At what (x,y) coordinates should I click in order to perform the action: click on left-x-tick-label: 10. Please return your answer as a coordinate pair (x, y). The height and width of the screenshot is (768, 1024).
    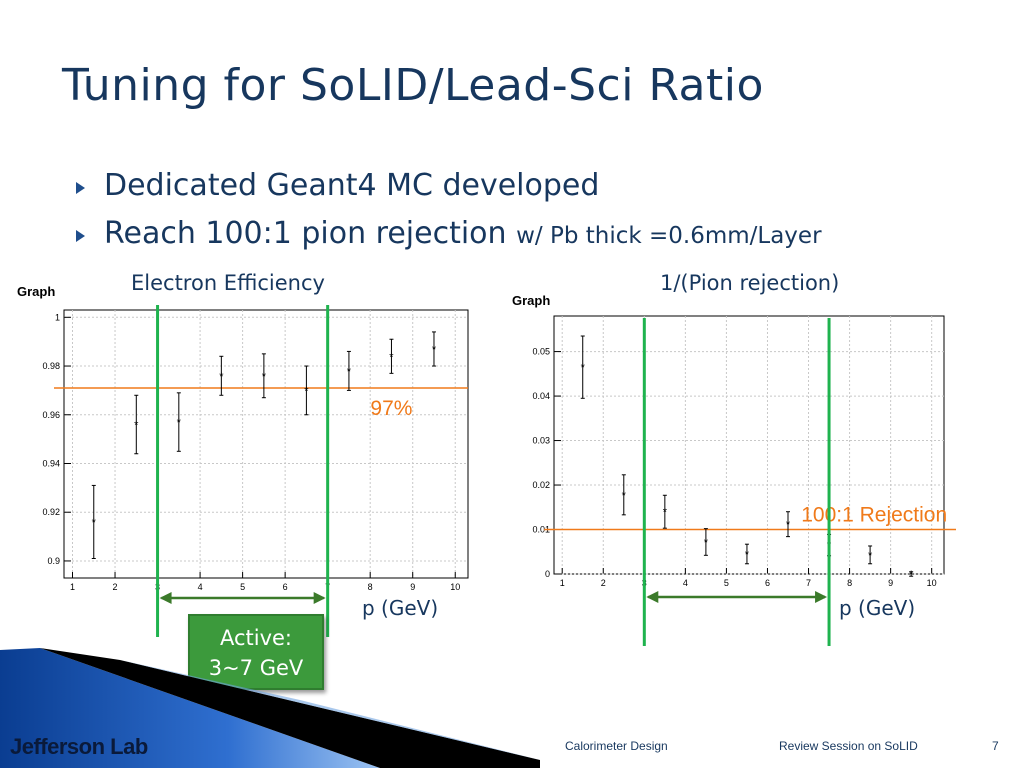
    Looking at the image, I should click on (455, 587).